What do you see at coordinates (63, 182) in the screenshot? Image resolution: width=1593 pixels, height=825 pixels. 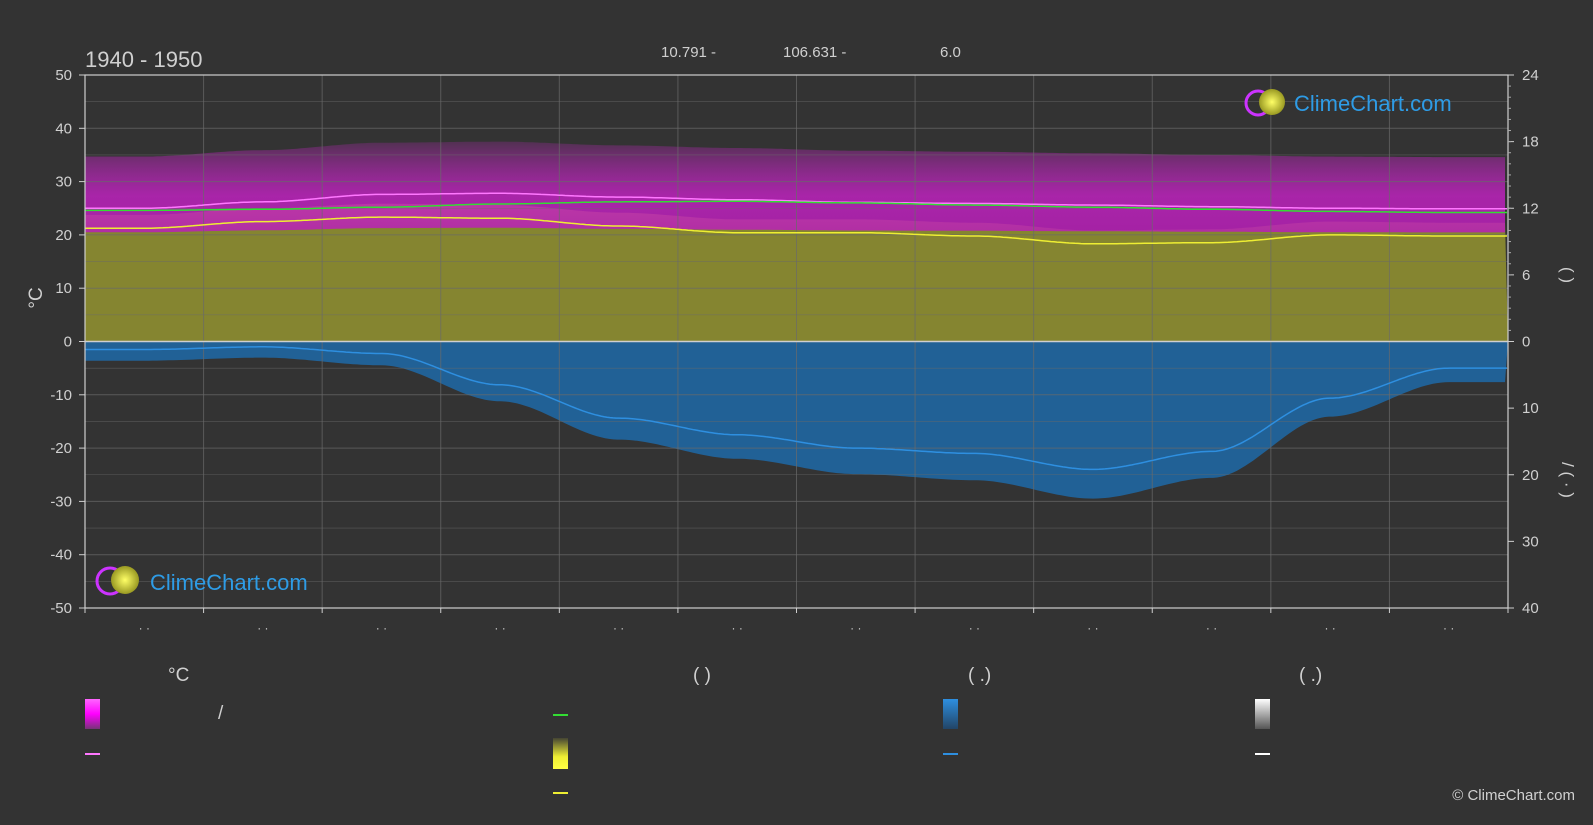 I see `y-left-tick-label: 30` at bounding box center [63, 182].